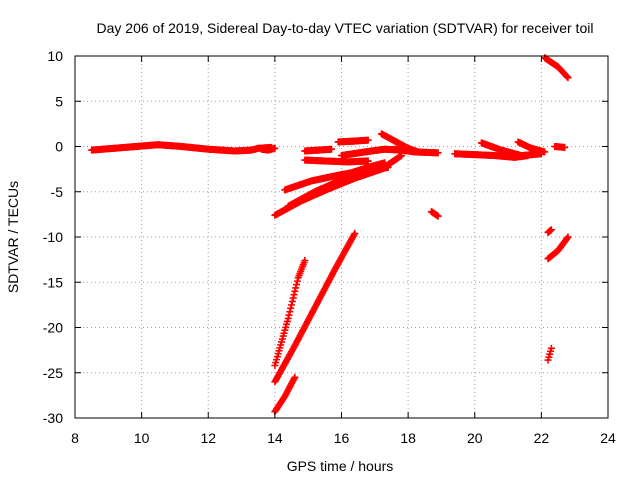  I want to click on y-tick-label: -20, so click(53, 328).